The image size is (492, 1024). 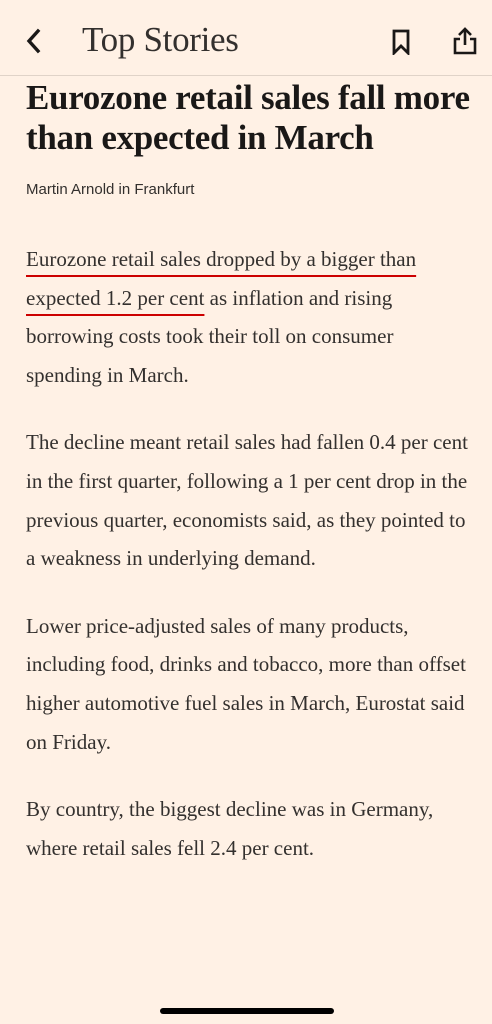 I want to click on share-button, so click(x=465, y=41).